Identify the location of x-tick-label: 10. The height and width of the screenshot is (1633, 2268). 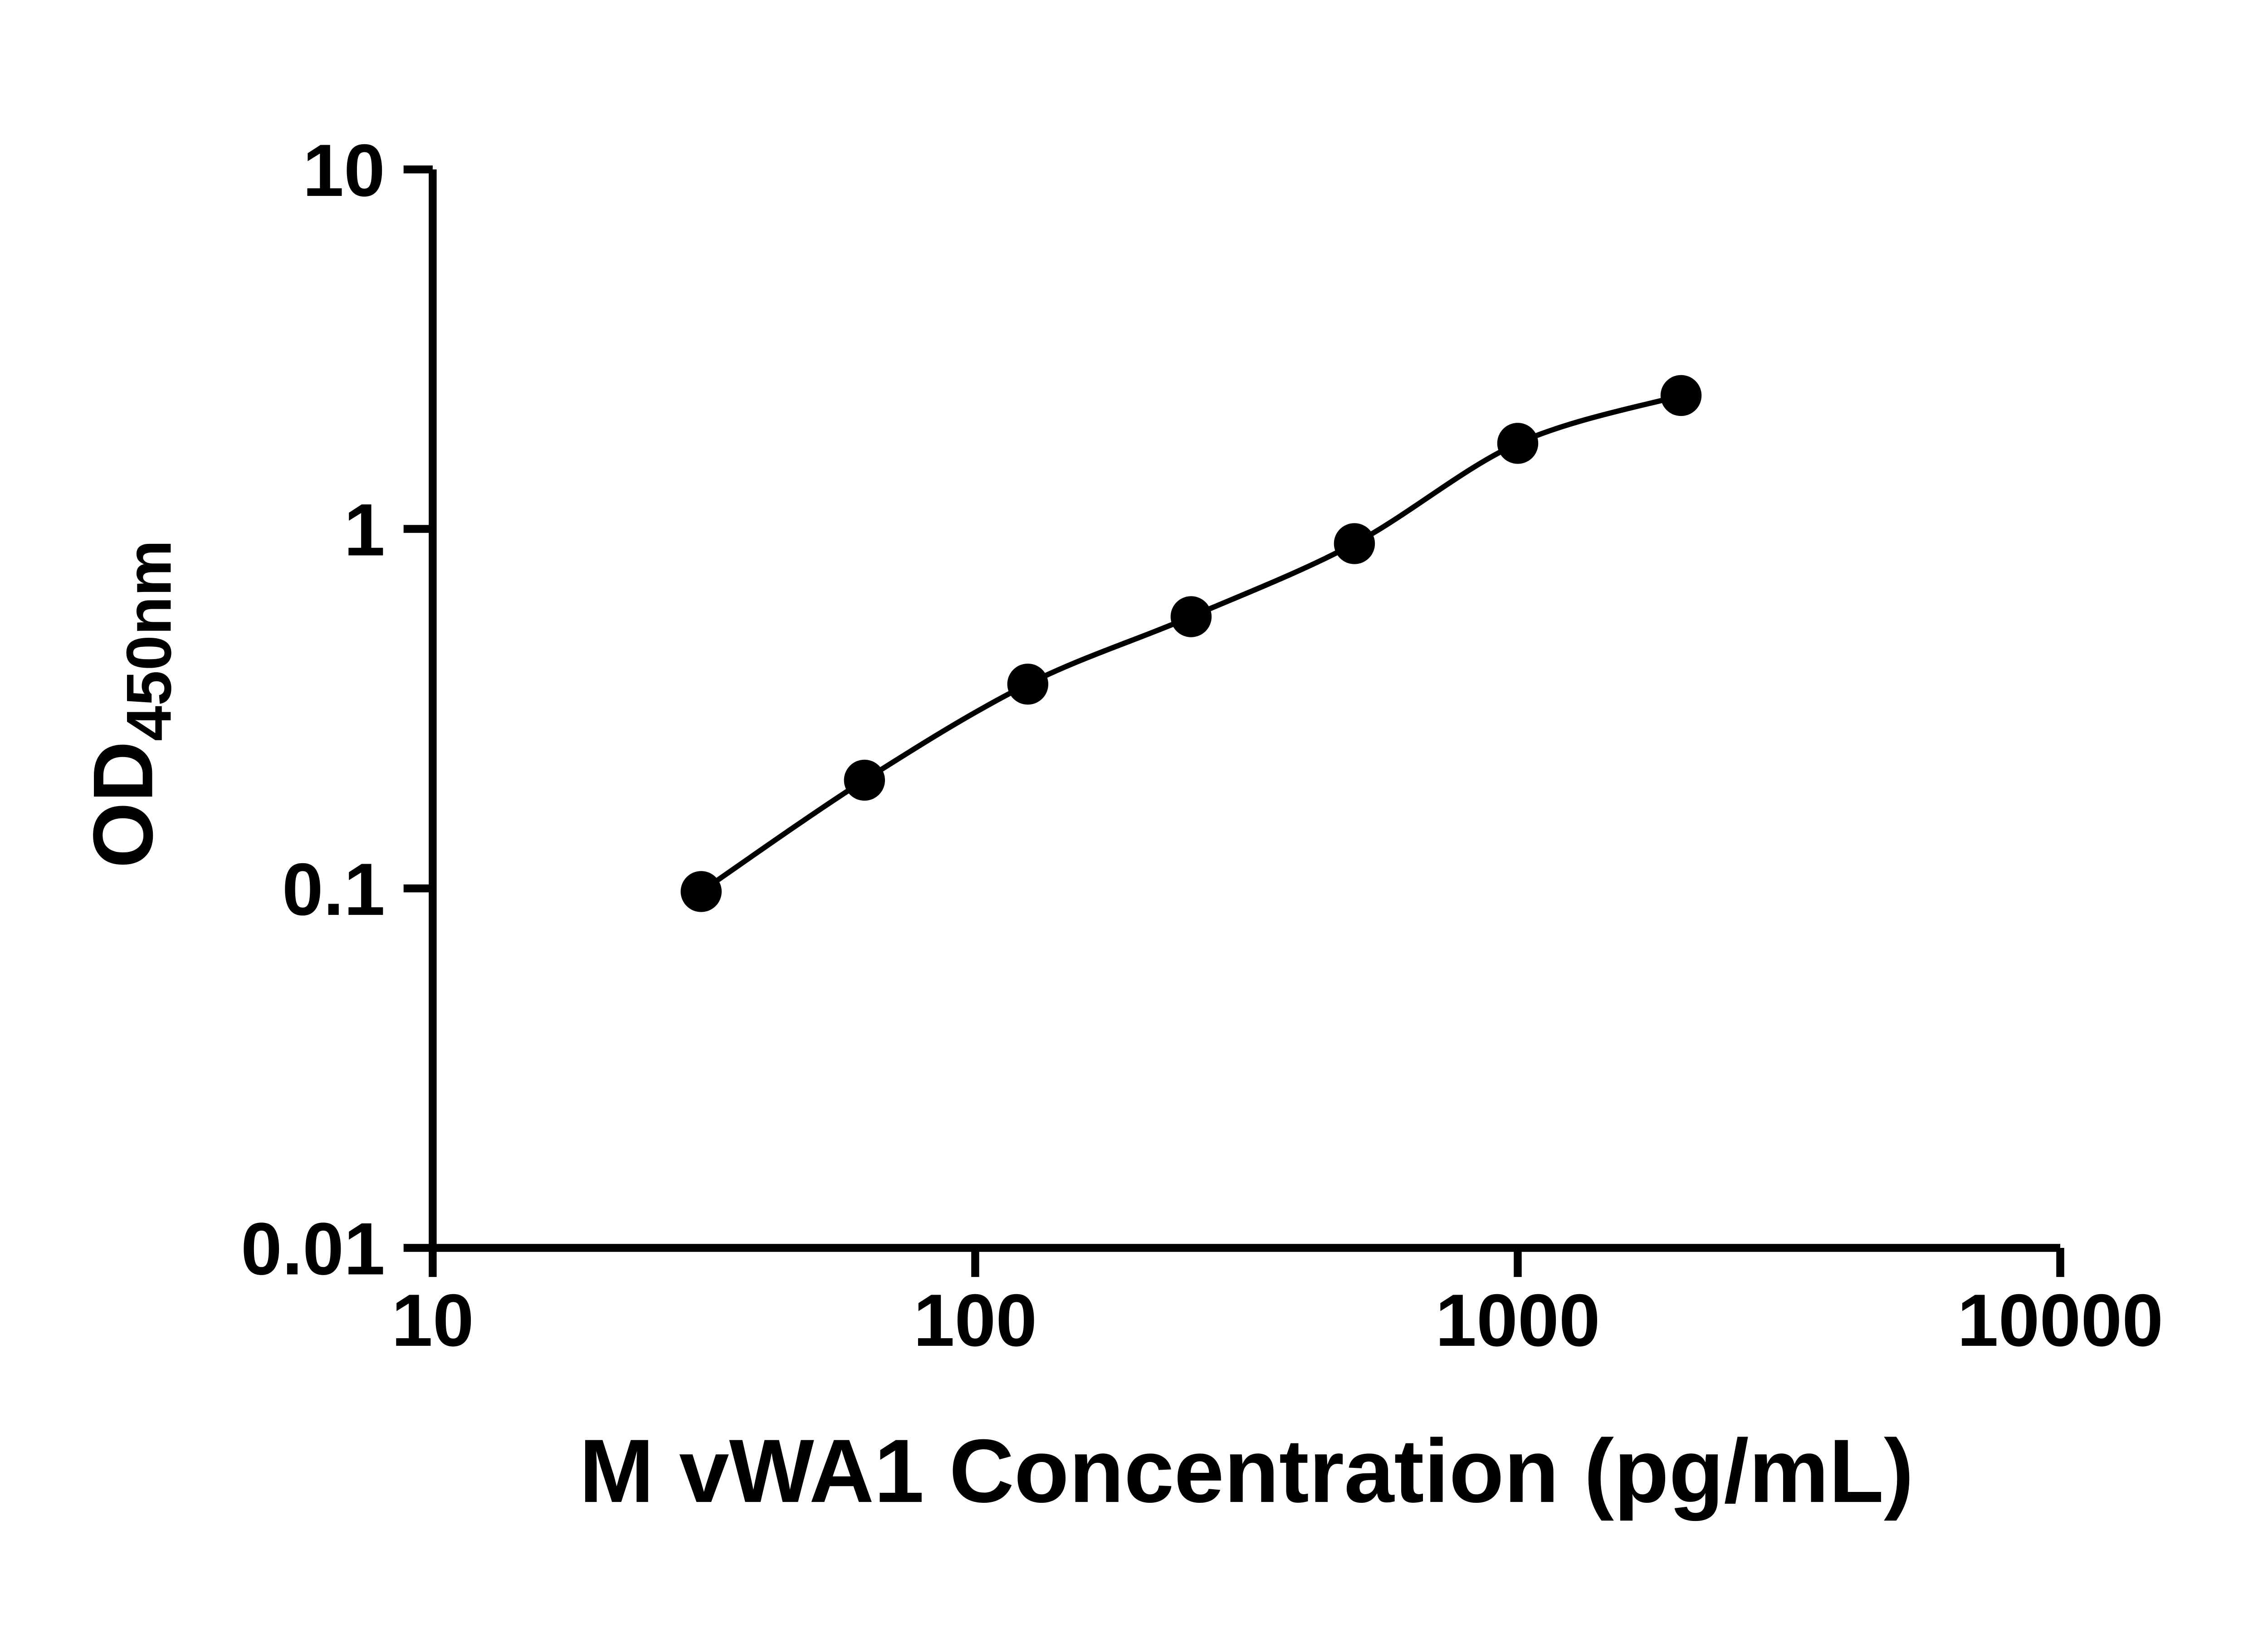
(433, 1320).